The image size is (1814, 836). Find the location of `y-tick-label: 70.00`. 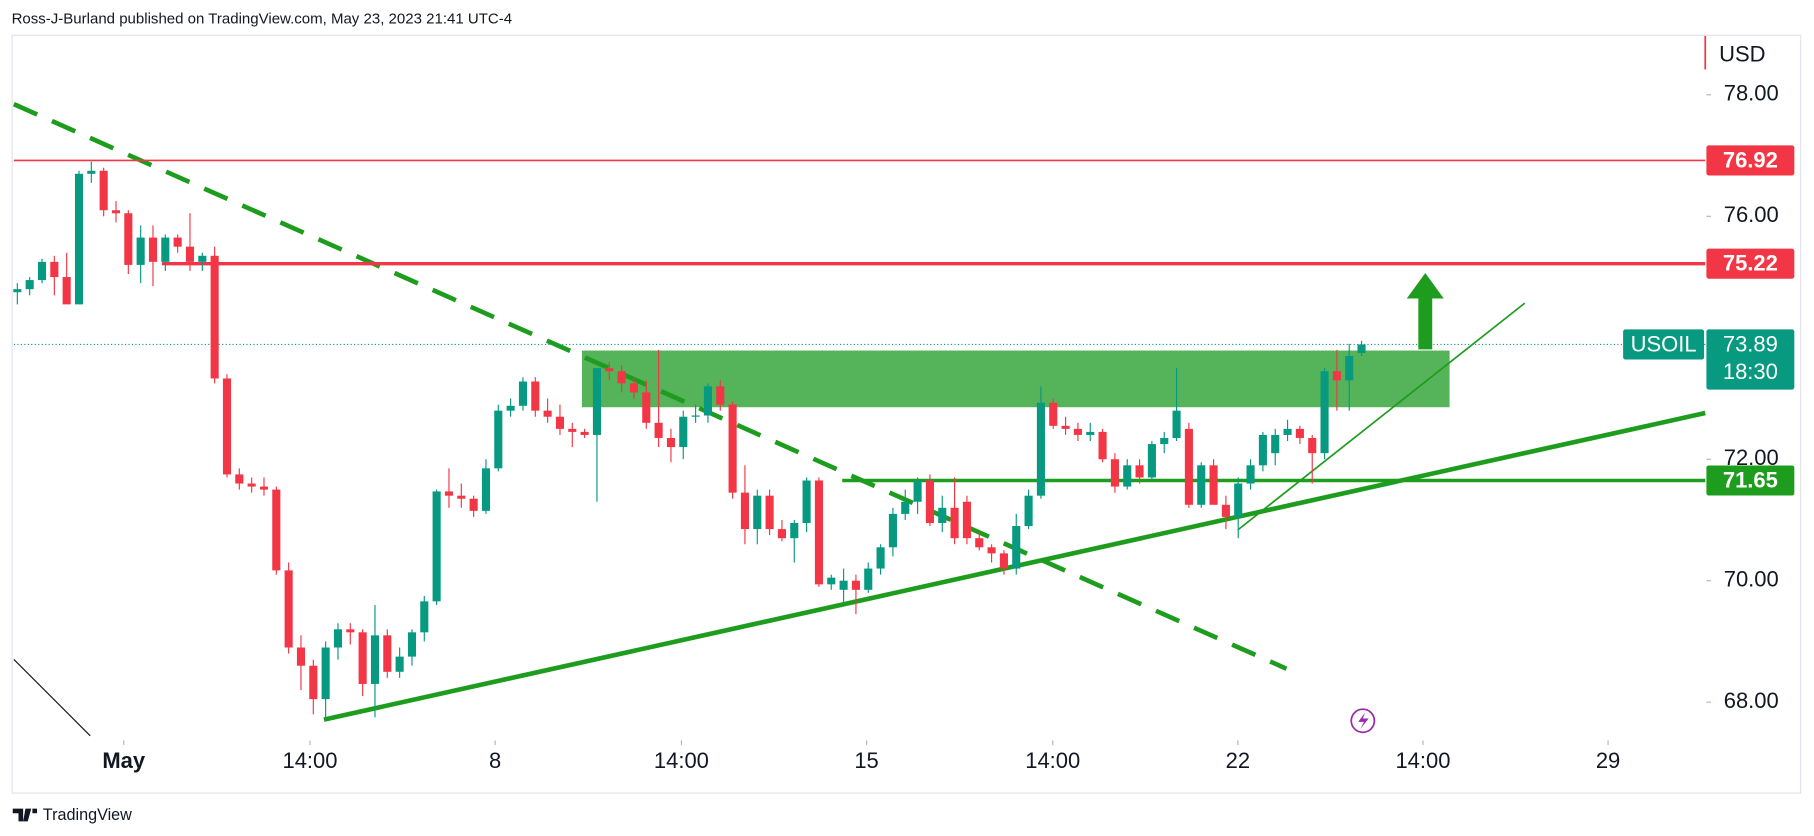

y-tick-label: 70.00 is located at coordinates (1751, 579).